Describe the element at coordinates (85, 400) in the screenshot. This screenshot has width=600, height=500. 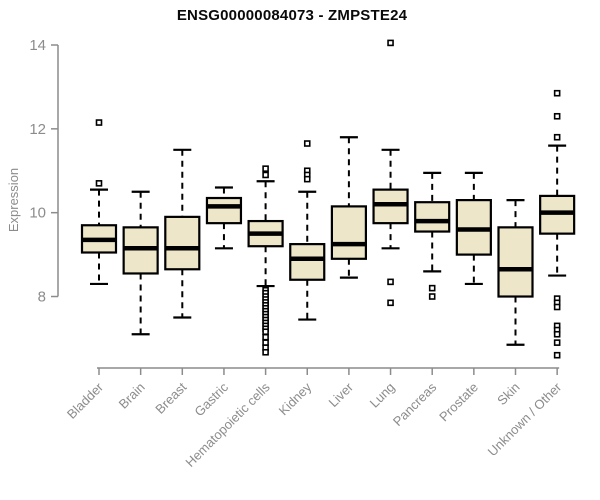
I see `x-tick-label-bladder: Bladder` at that location.